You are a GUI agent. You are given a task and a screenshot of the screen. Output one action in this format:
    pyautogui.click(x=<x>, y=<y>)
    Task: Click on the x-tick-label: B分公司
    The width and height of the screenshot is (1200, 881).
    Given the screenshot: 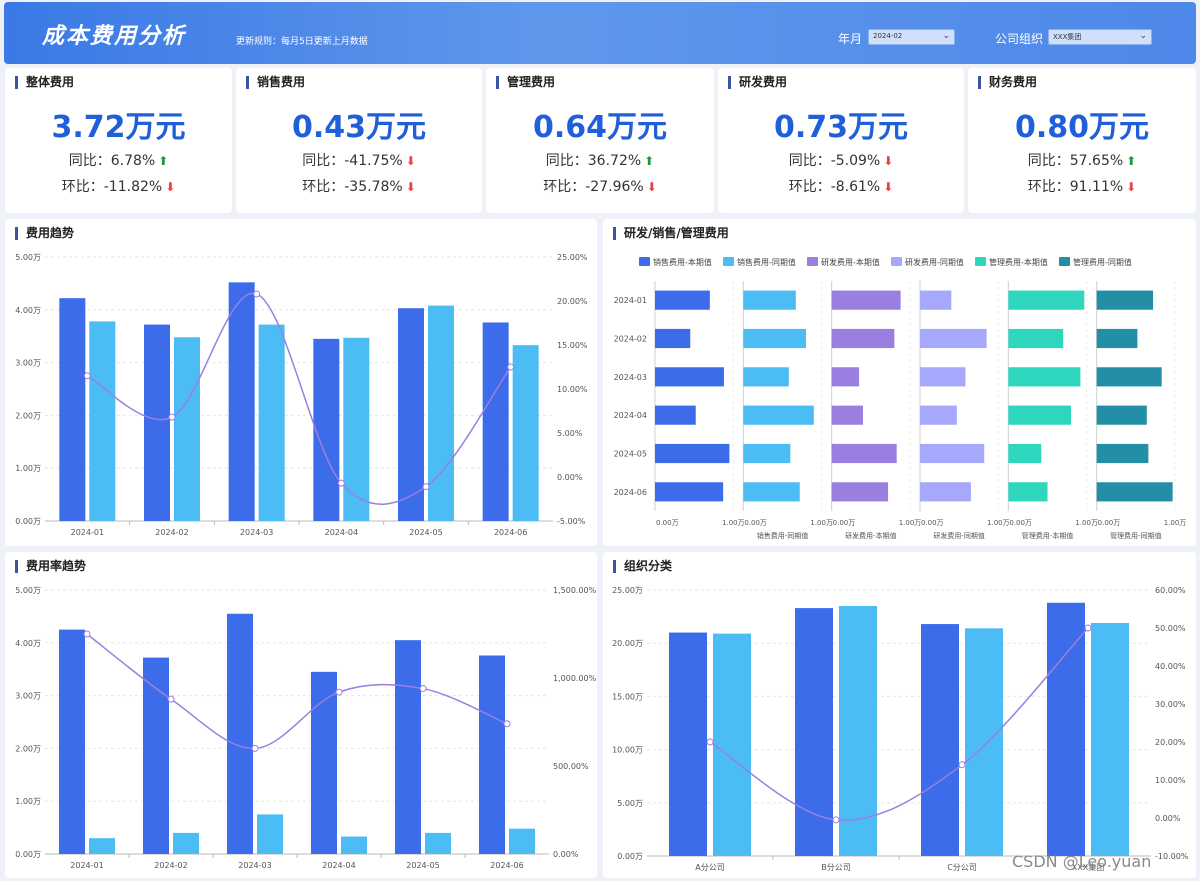 What is the action you would take?
    pyautogui.click(x=836, y=867)
    